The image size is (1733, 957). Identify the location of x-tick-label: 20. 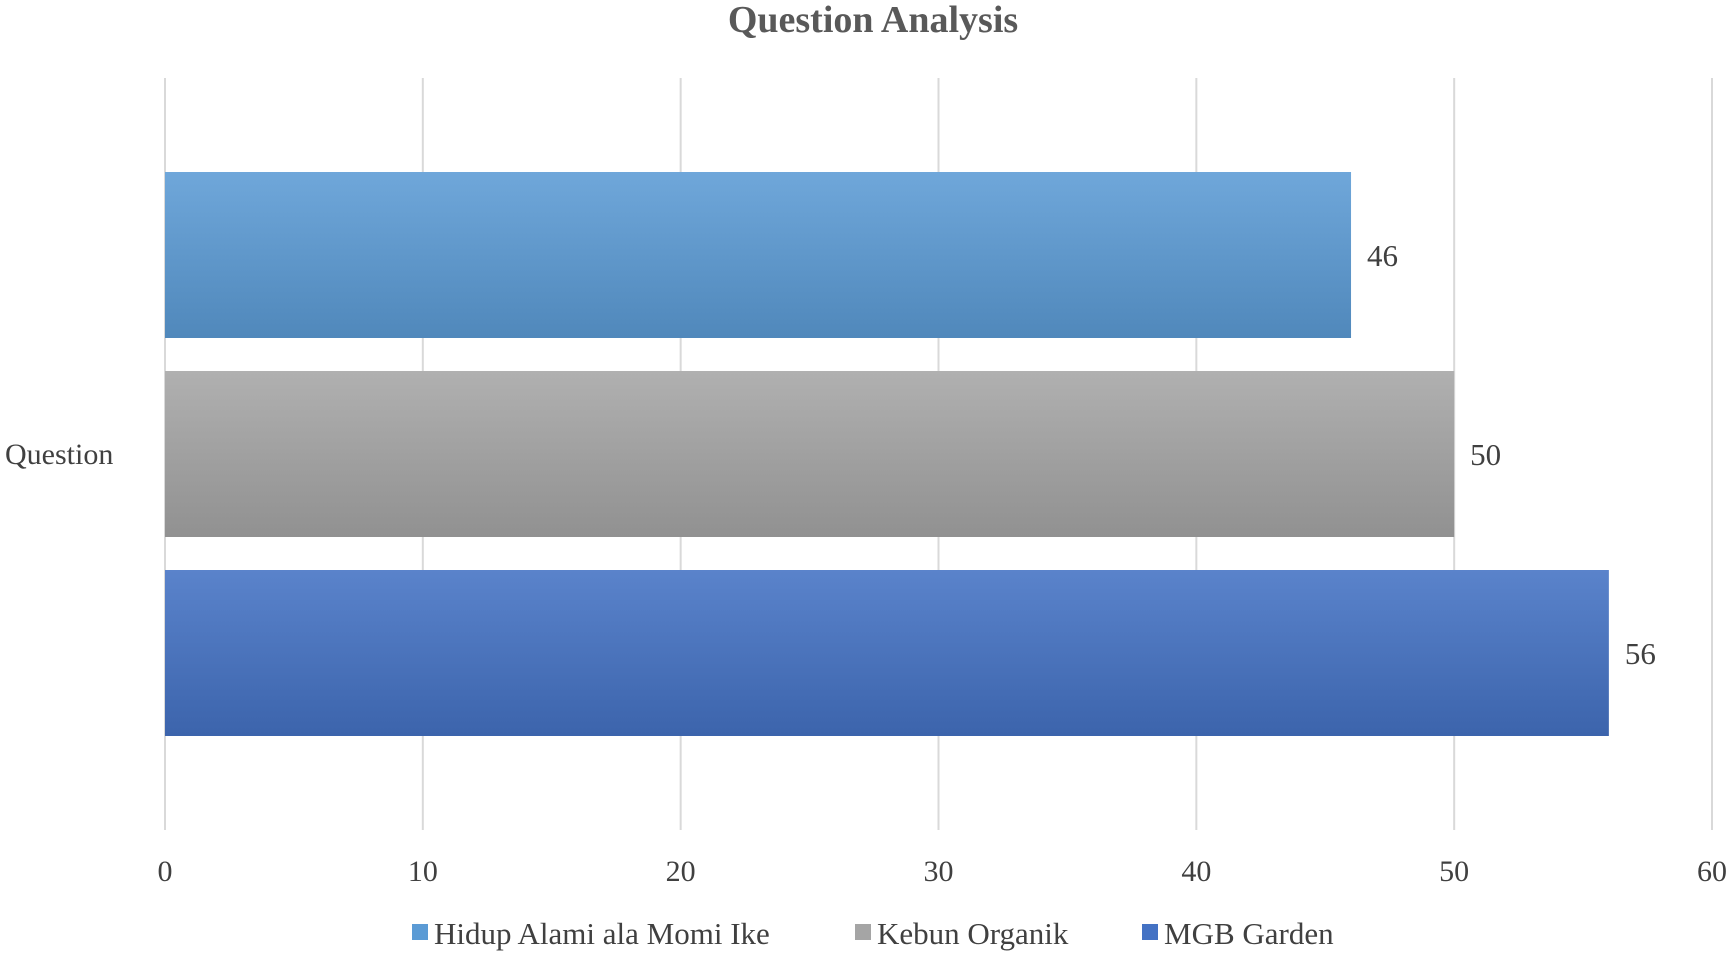
(681, 871).